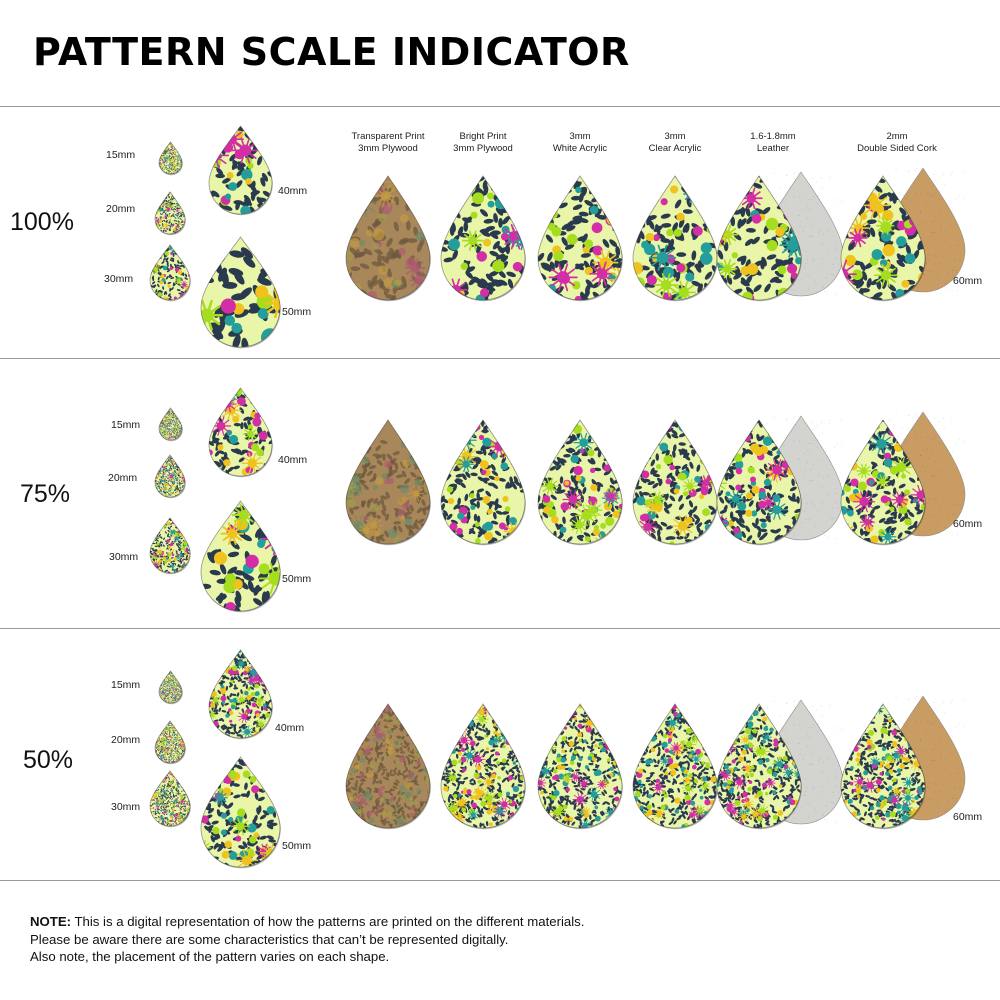  Describe the element at coordinates (388, 136) in the screenshot. I see `material-header-line1: Transparent Print` at that location.